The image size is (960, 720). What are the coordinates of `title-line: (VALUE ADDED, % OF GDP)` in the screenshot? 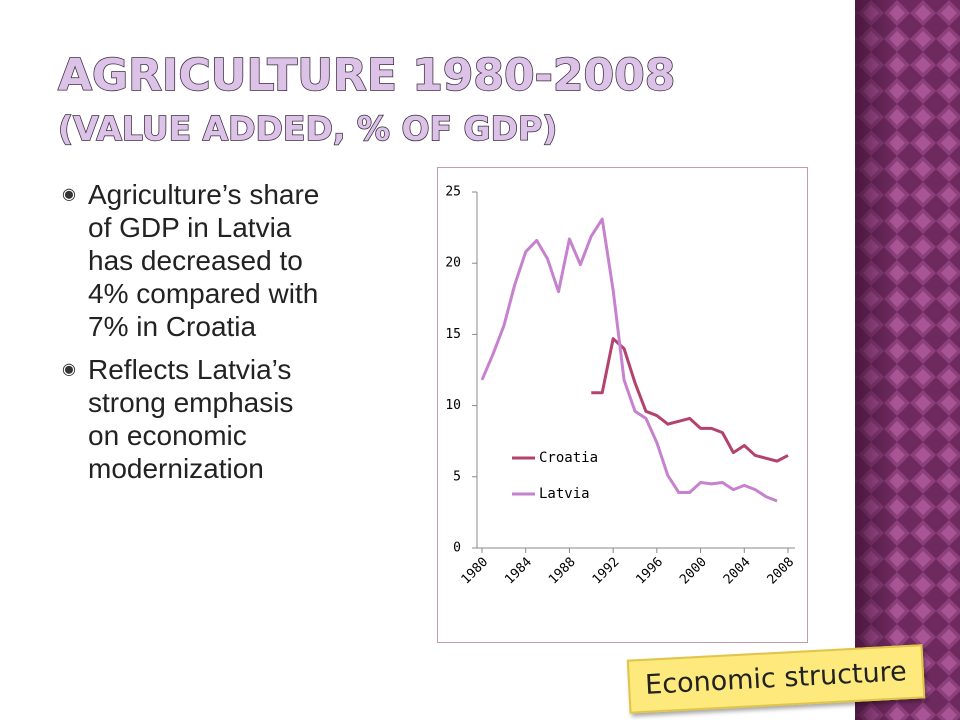 It's located at (307, 128).